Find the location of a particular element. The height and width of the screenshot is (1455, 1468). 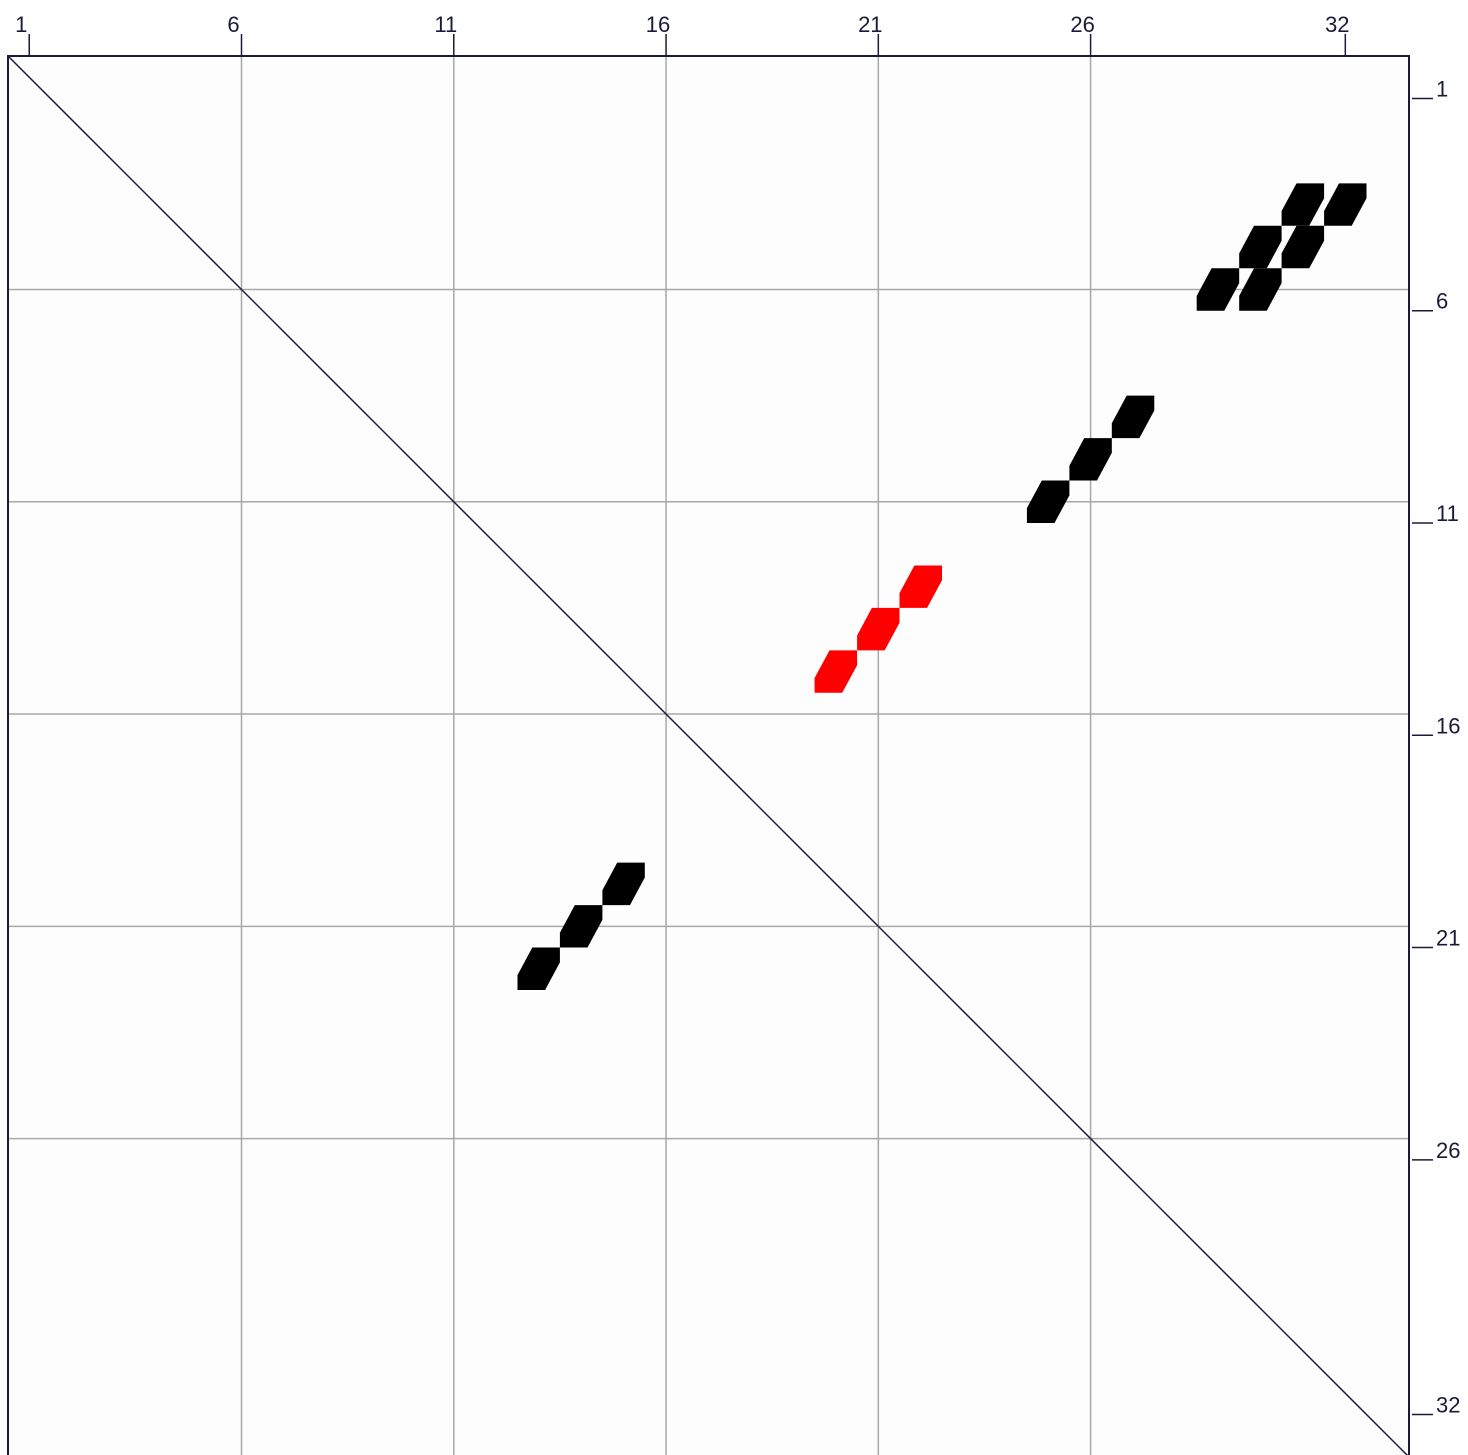

top-axis: 1 6 11 16 21 26 32 is located at coordinates (682, 34).